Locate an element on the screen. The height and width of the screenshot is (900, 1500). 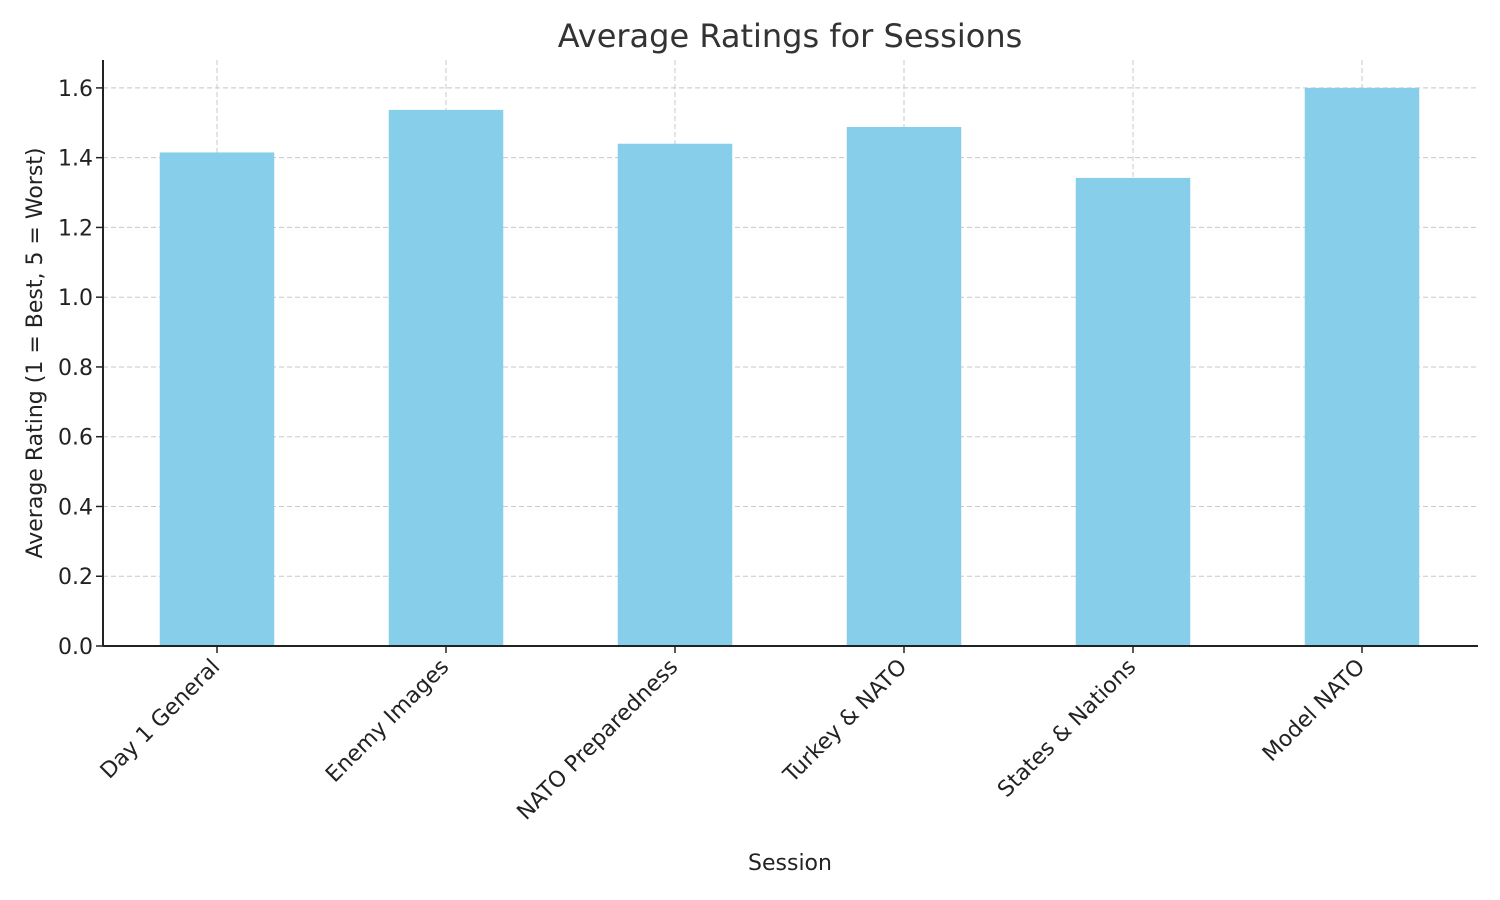
x-tick-label: Model NATO is located at coordinates (1314, 711).